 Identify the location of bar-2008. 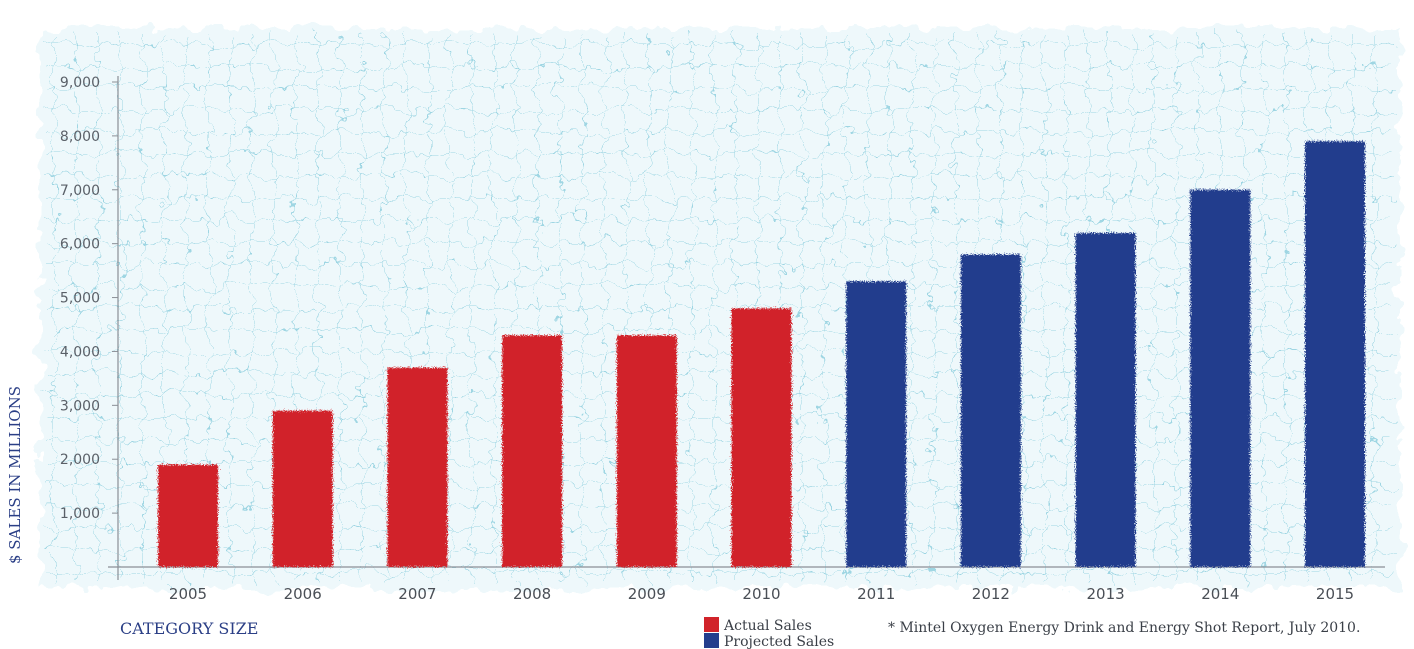
(532, 451).